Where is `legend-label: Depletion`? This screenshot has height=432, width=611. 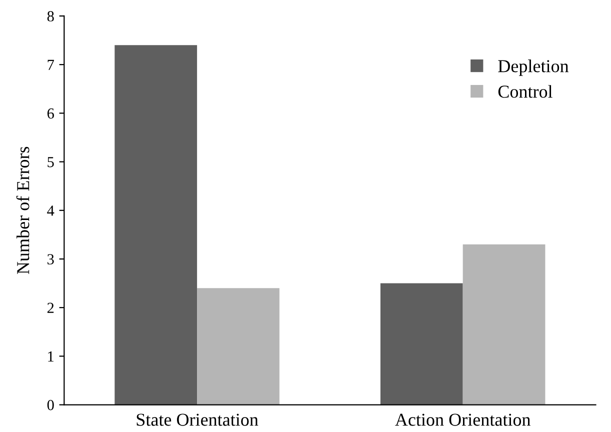
legend-label: Depletion is located at coordinates (533, 68).